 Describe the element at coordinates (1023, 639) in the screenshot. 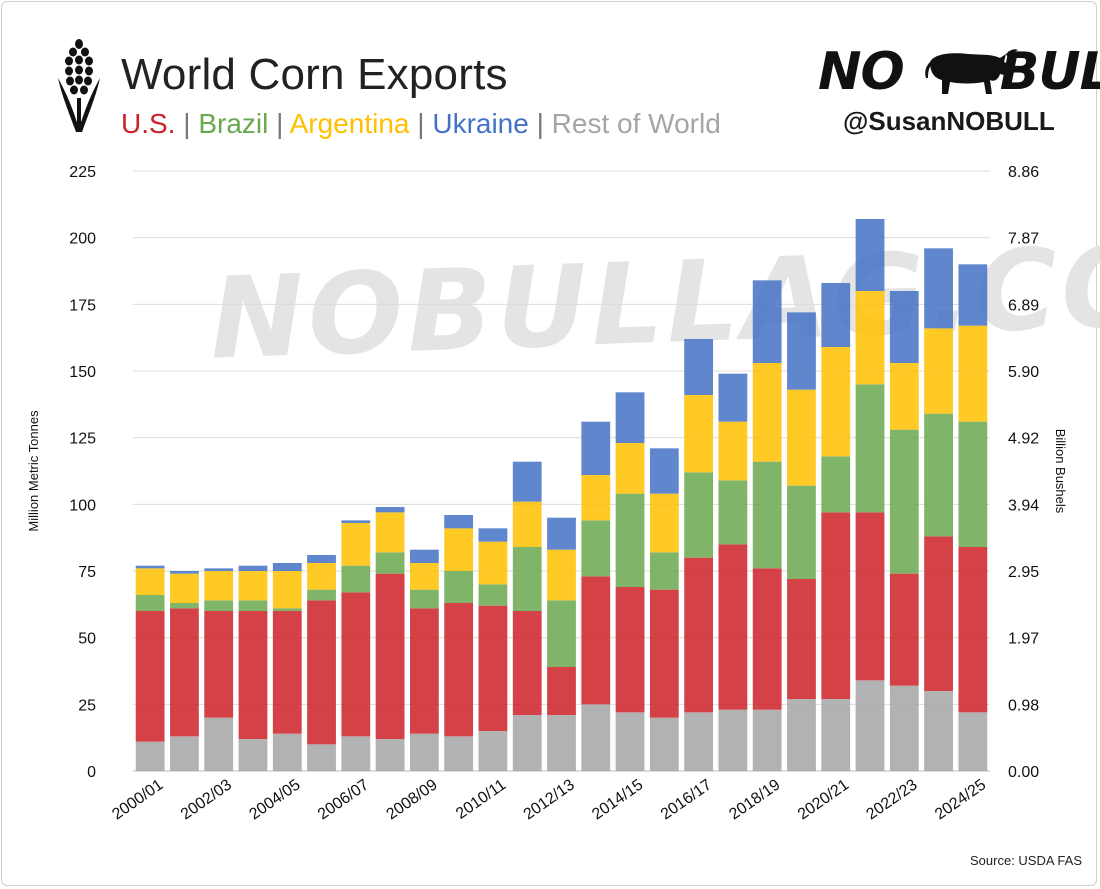

I see `y2-tick-label: 1.97` at that location.